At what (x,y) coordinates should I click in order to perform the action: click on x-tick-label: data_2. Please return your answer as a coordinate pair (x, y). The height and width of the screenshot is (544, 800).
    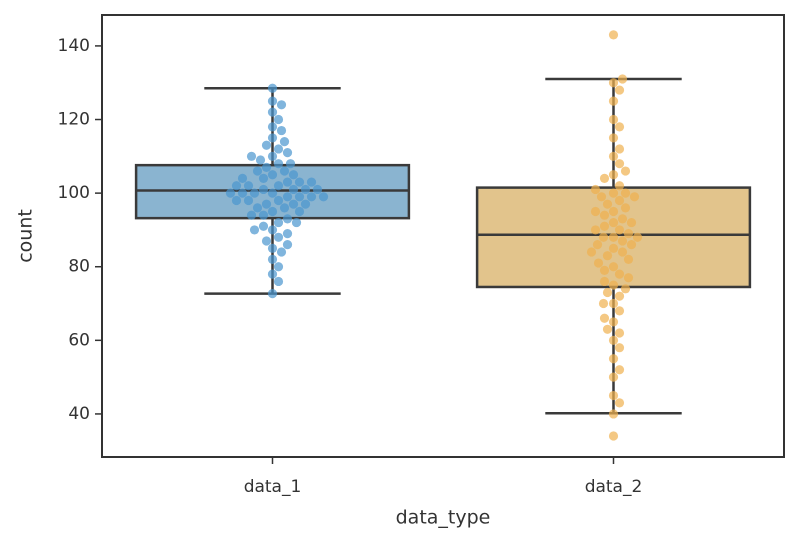
    Looking at the image, I should click on (614, 487).